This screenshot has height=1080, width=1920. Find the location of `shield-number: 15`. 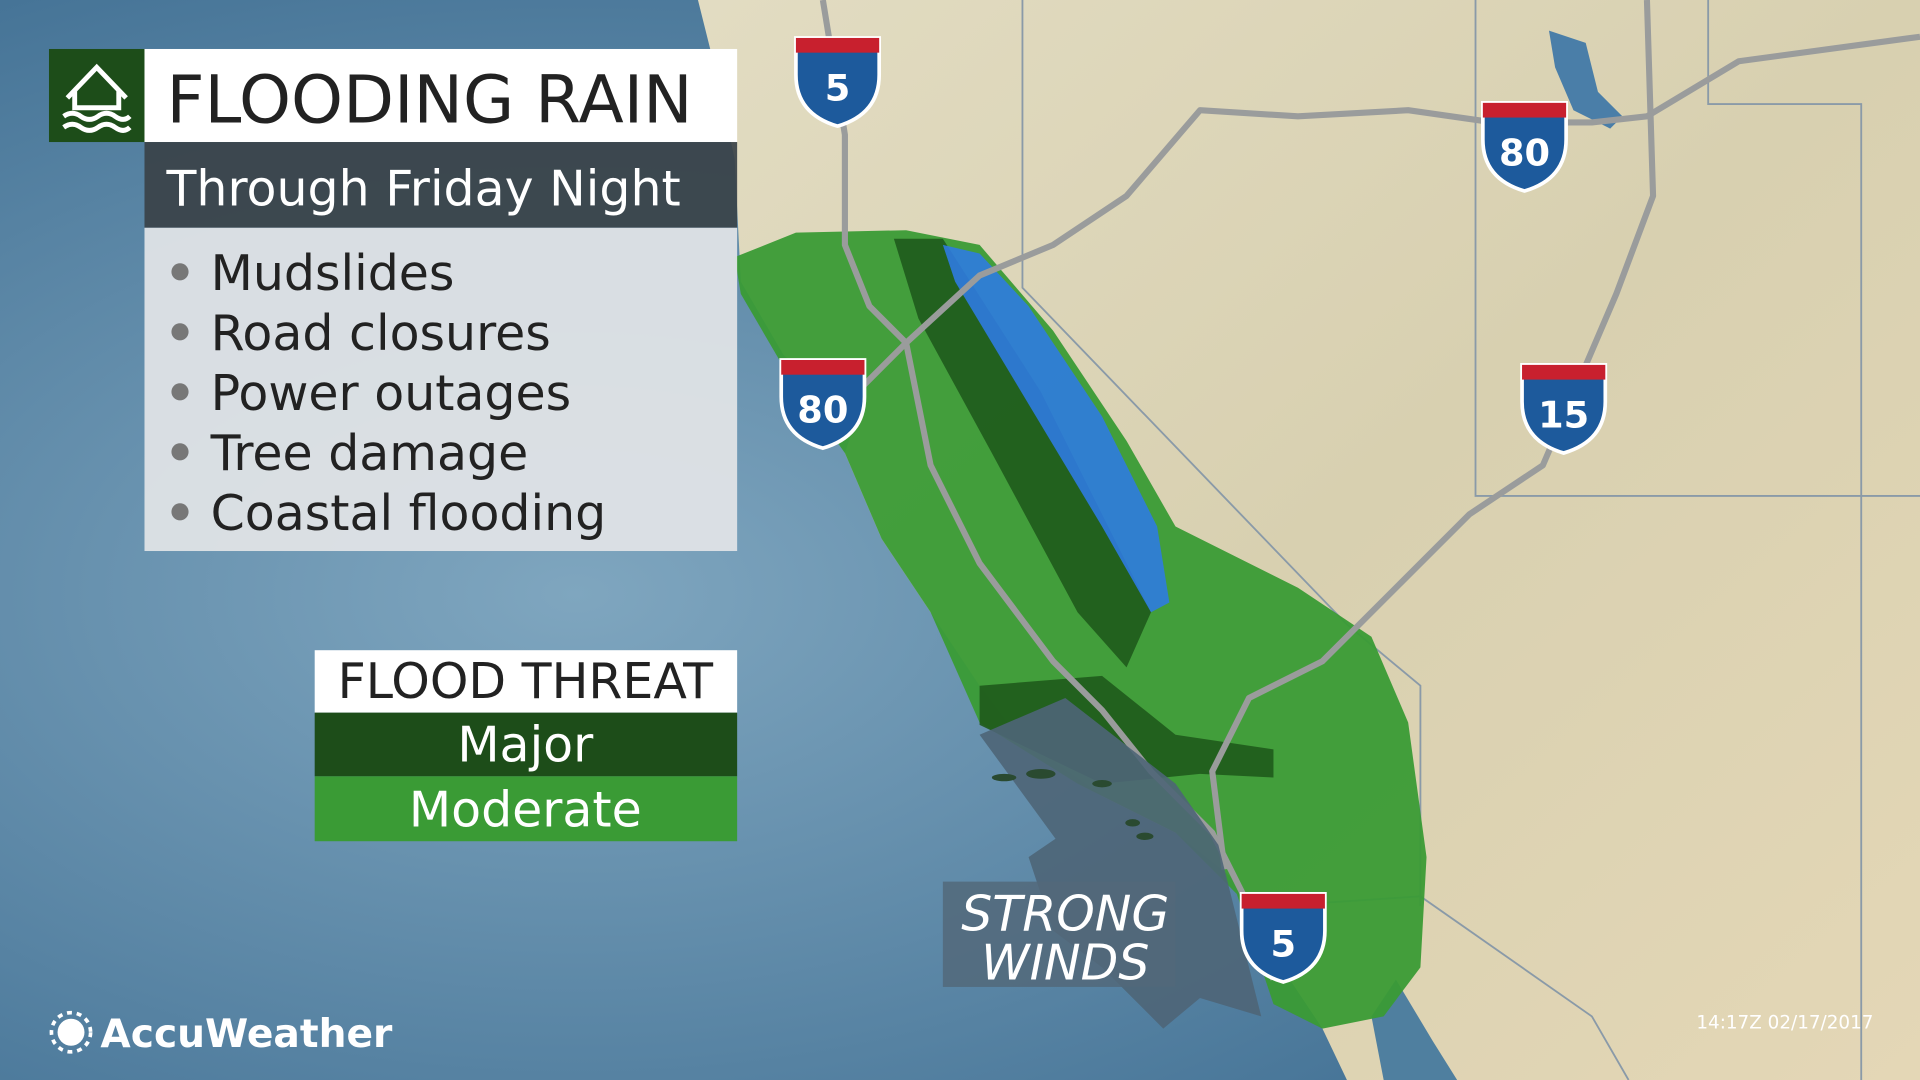

shield-number: 15 is located at coordinates (1563, 414).